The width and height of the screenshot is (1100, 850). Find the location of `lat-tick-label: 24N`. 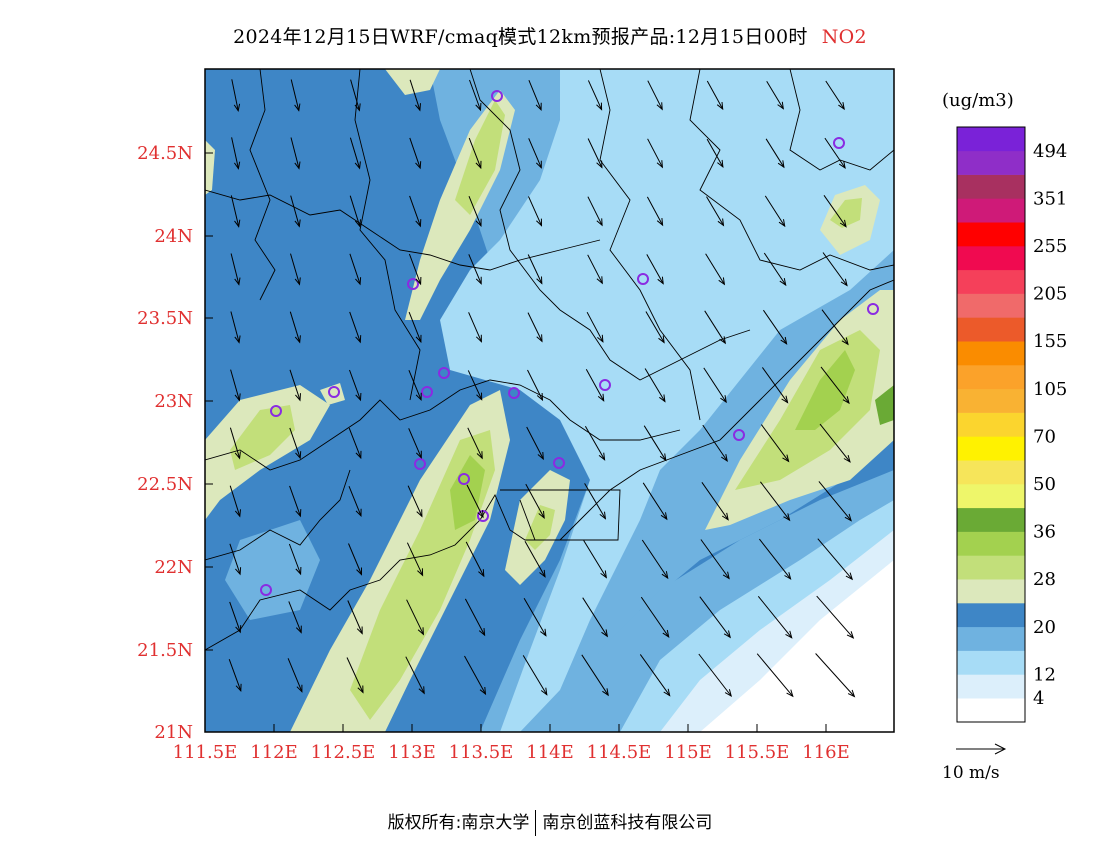

lat-tick-label: 24N is located at coordinates (173, 236).